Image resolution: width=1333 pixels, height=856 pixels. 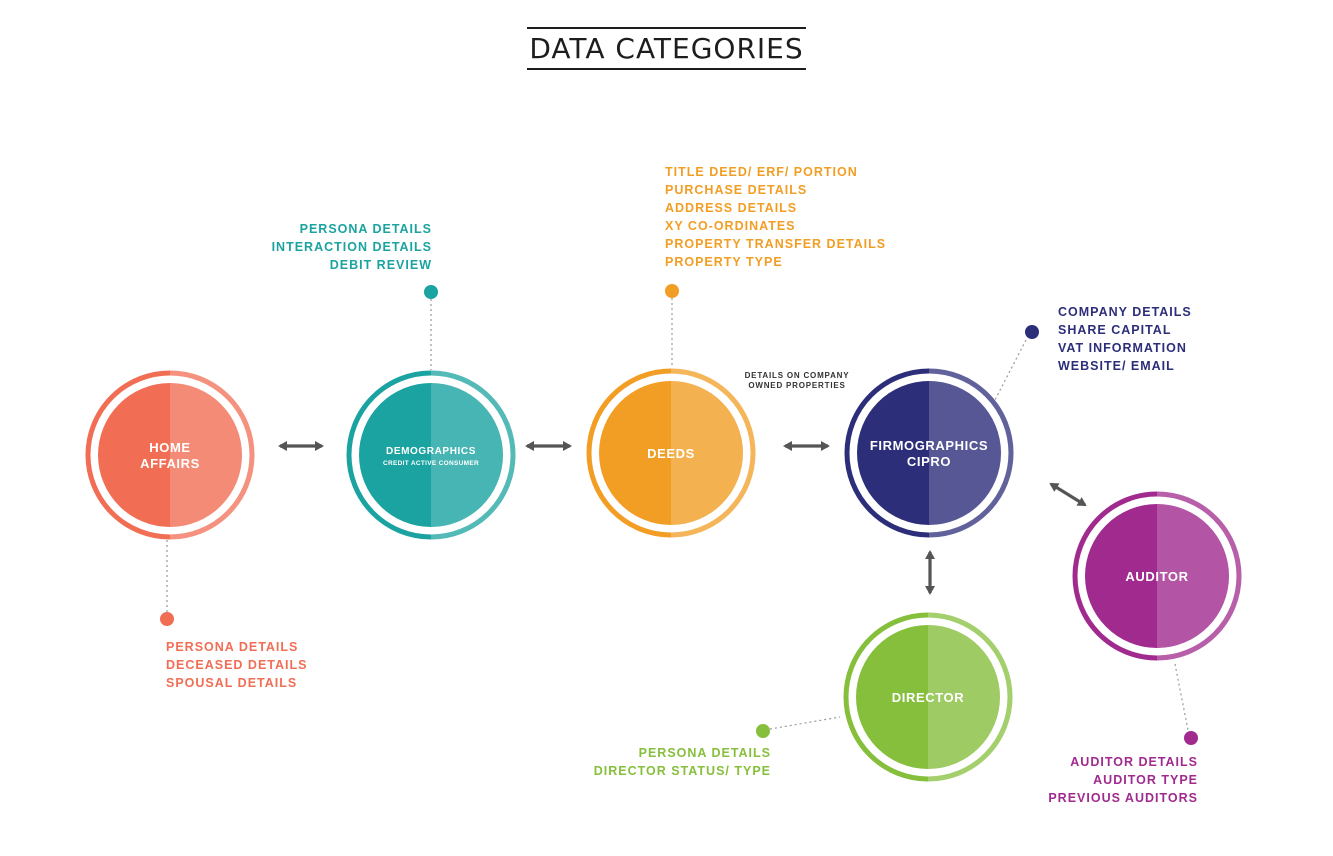 I want to click on detail-text: SHARE CAPITAL, so click(x=1114, y=330).